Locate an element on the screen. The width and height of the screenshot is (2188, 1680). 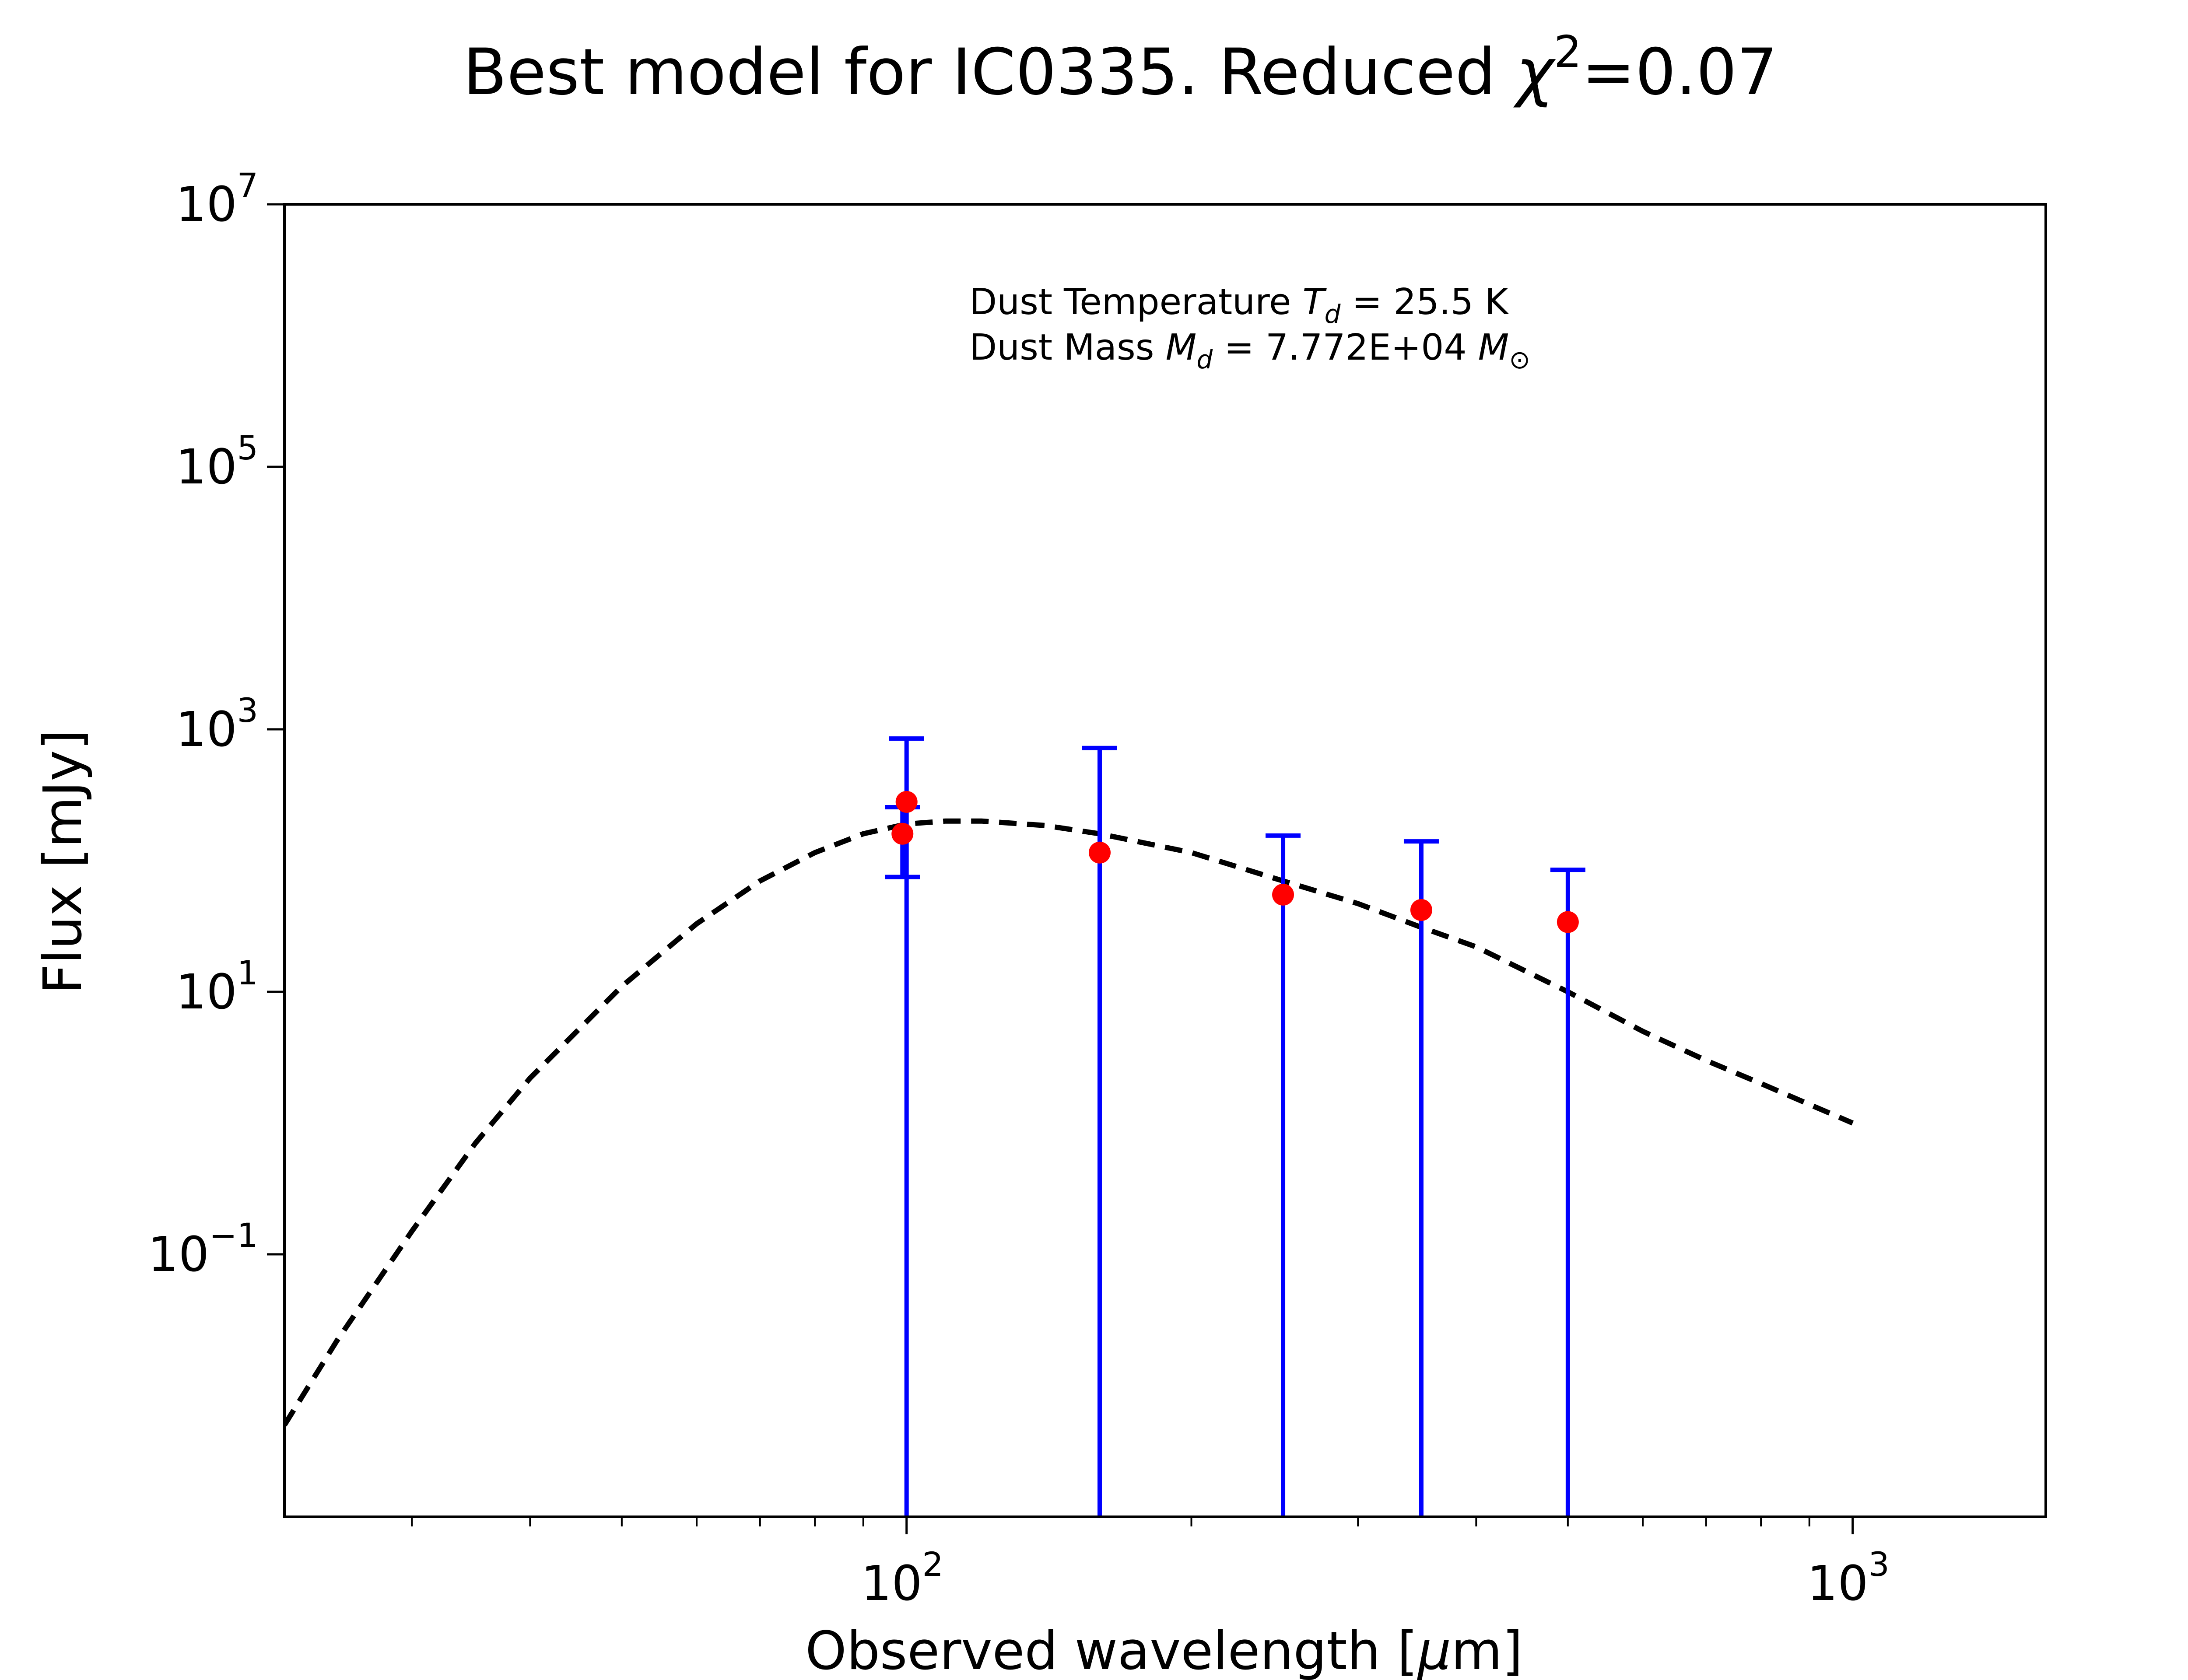
y-axis-label: Flux [mJy] is located at coordinates (63, 862).